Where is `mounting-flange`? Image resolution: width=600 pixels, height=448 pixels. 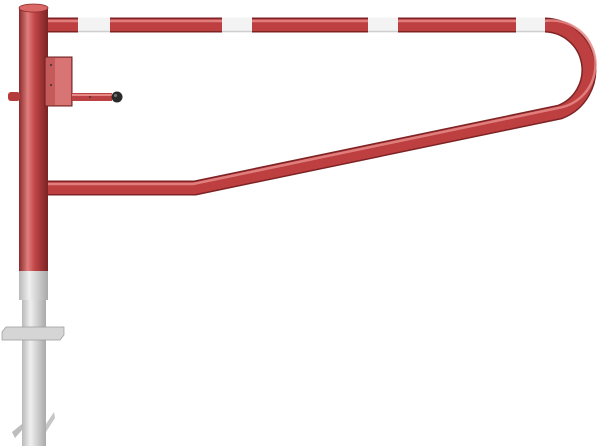 mounting-flange is located at coordinates (33, 333).